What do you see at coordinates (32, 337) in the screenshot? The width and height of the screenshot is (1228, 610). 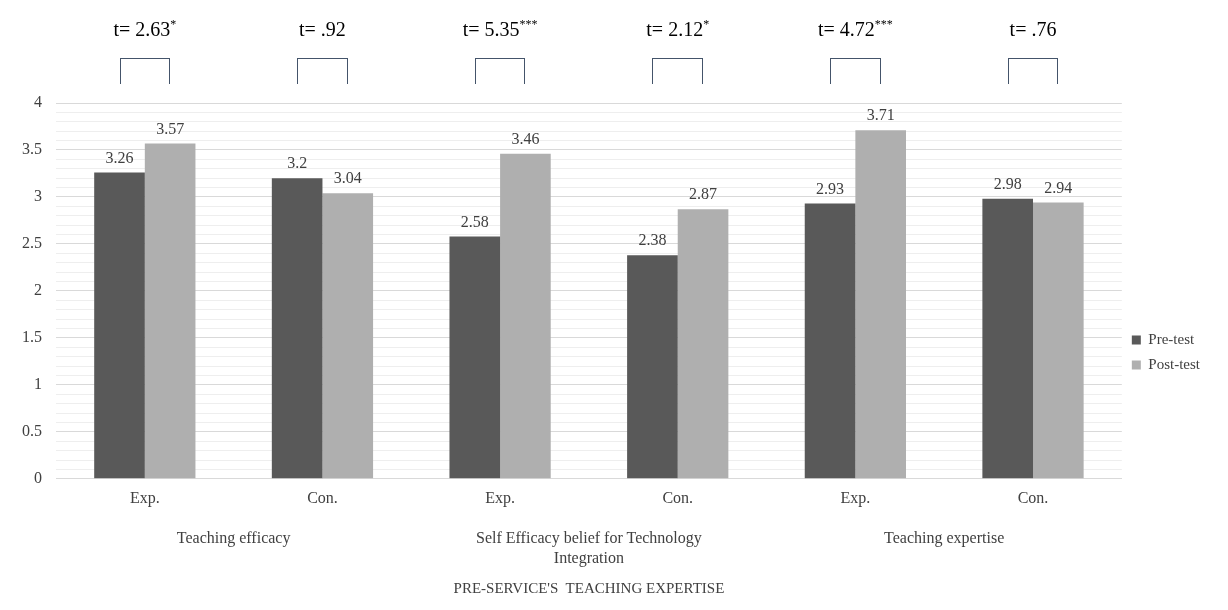 I see `y-tick-label: 1.5` at bounding box center [32, 337].